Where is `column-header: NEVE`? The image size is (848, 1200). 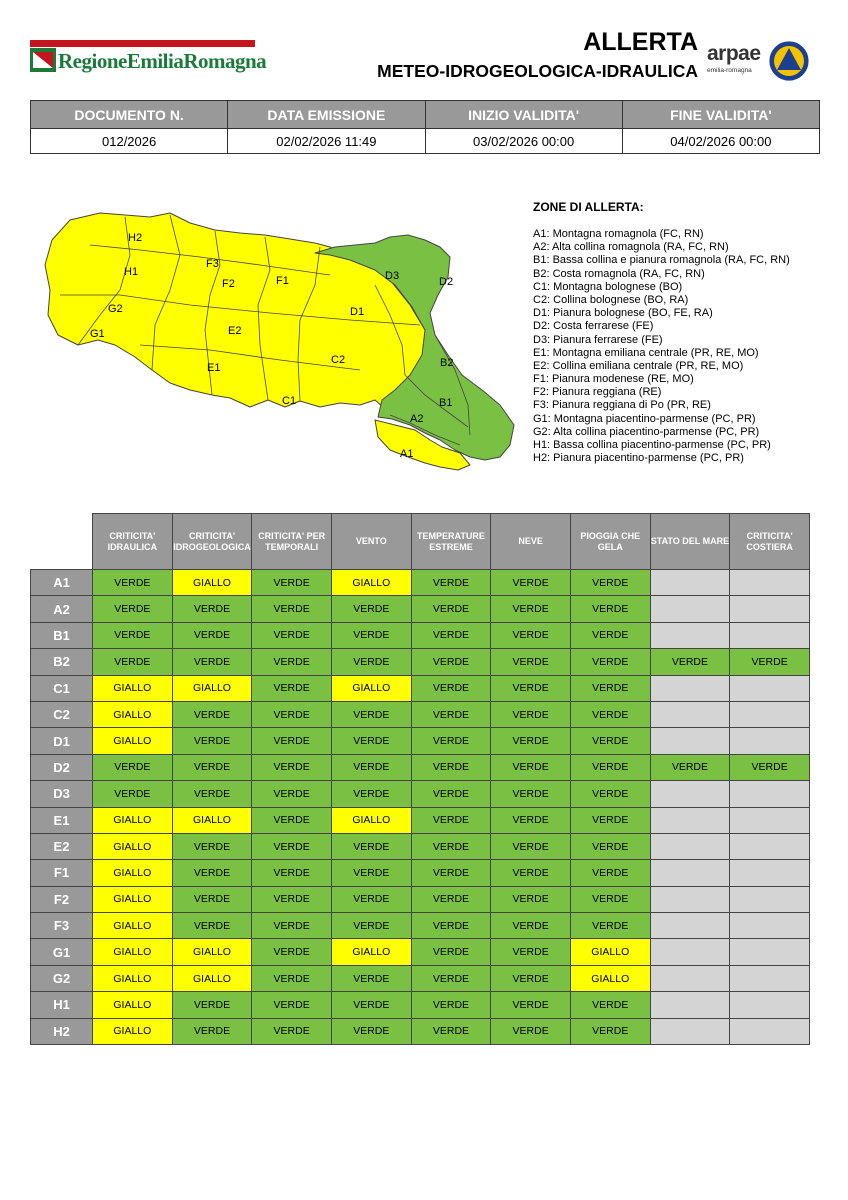
column-header: NEVE is located at coordinates (530, 541).